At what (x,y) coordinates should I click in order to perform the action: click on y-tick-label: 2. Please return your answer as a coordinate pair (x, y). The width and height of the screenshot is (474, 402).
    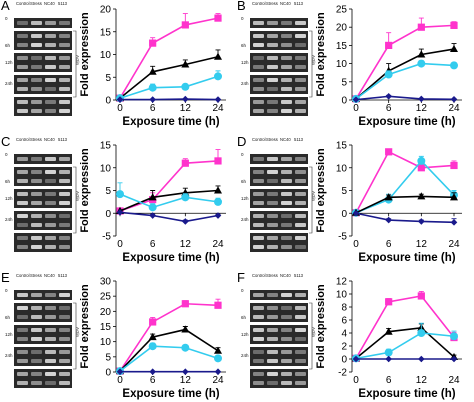
    Looking at the image, I should click on (344, 347).